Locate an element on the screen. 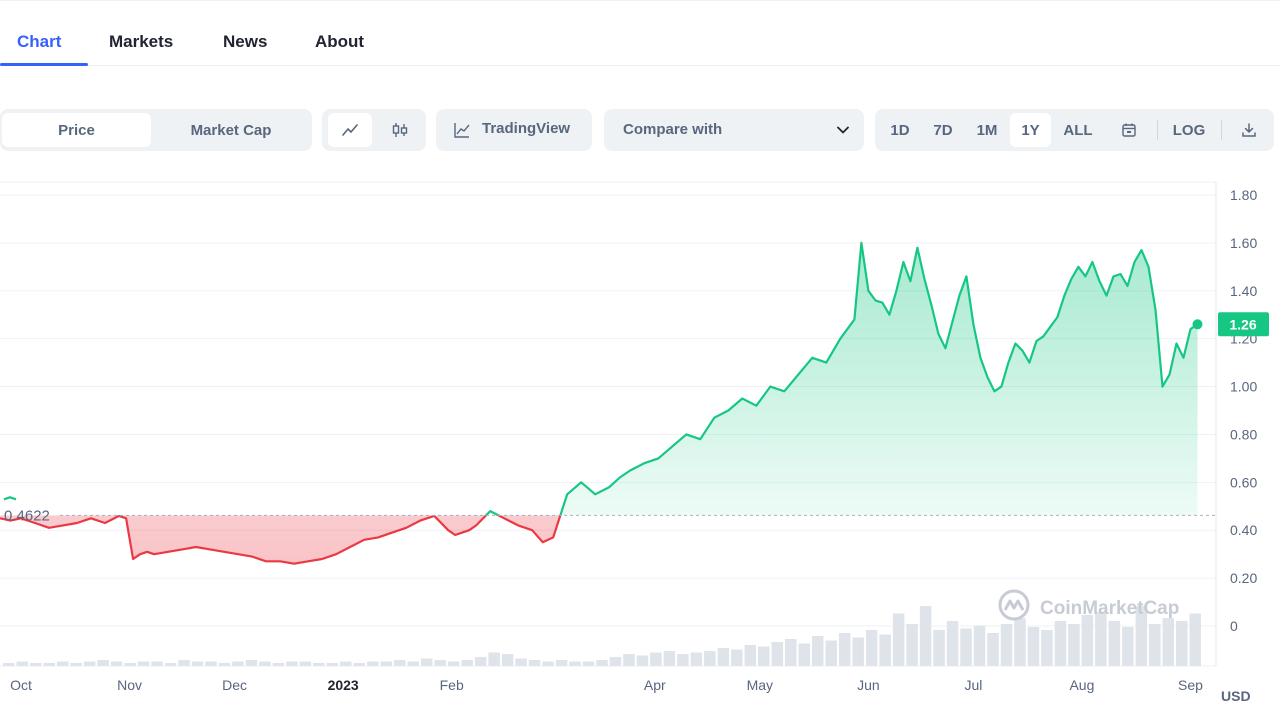  market-cap-label: Market Cap is located at coordinates (231, 130).